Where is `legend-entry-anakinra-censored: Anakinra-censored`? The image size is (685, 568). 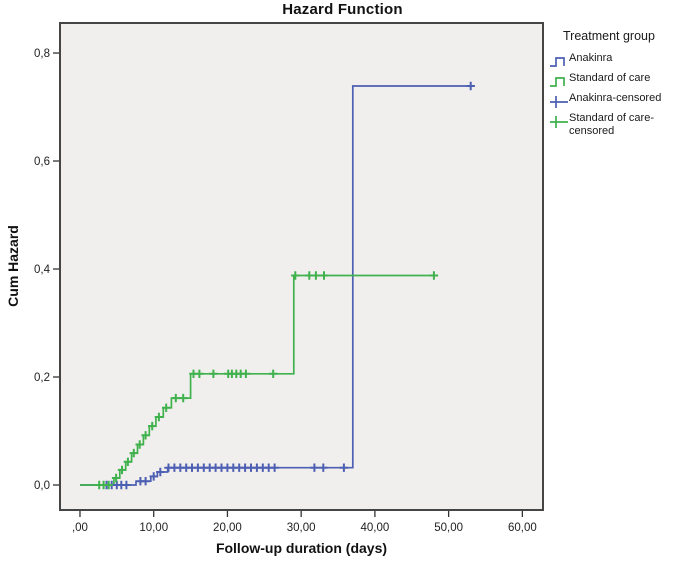
legend-entry-anakinra-censored: Anakinra-censored is located at coordinates (616, 100).